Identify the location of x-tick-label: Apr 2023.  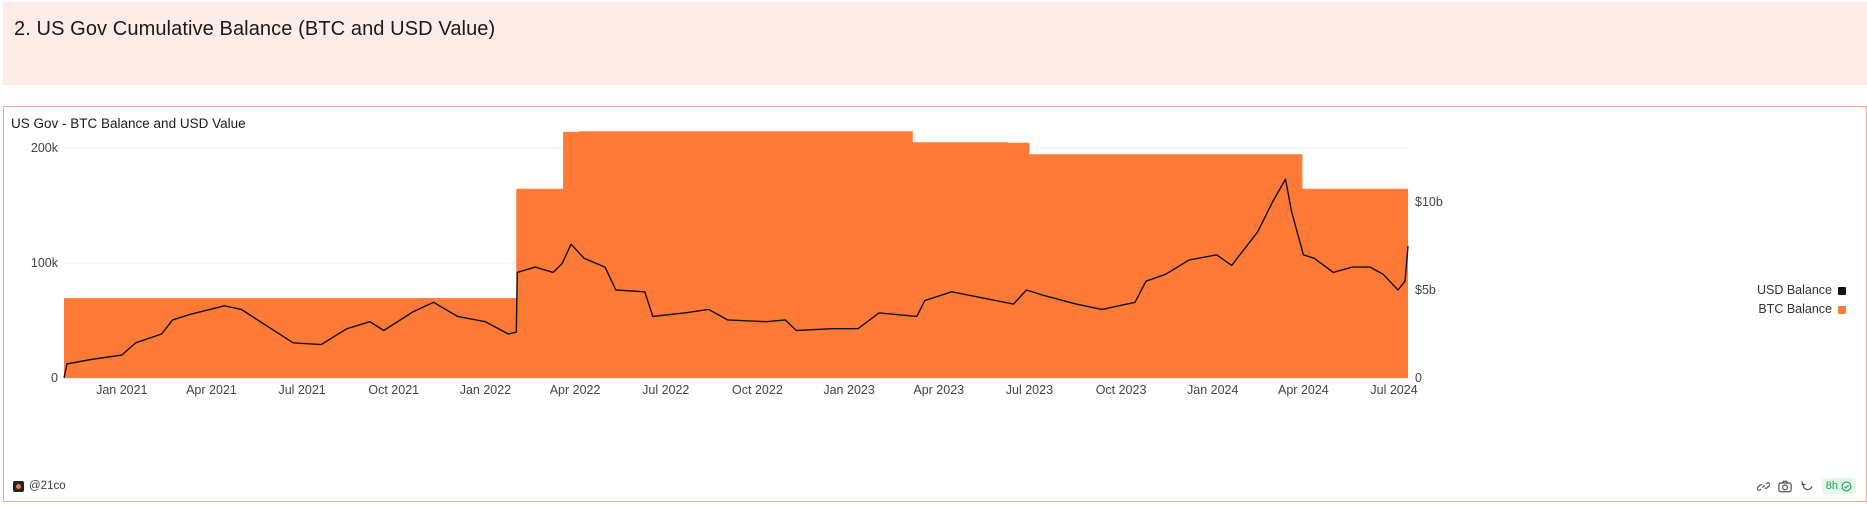
(938, 390).